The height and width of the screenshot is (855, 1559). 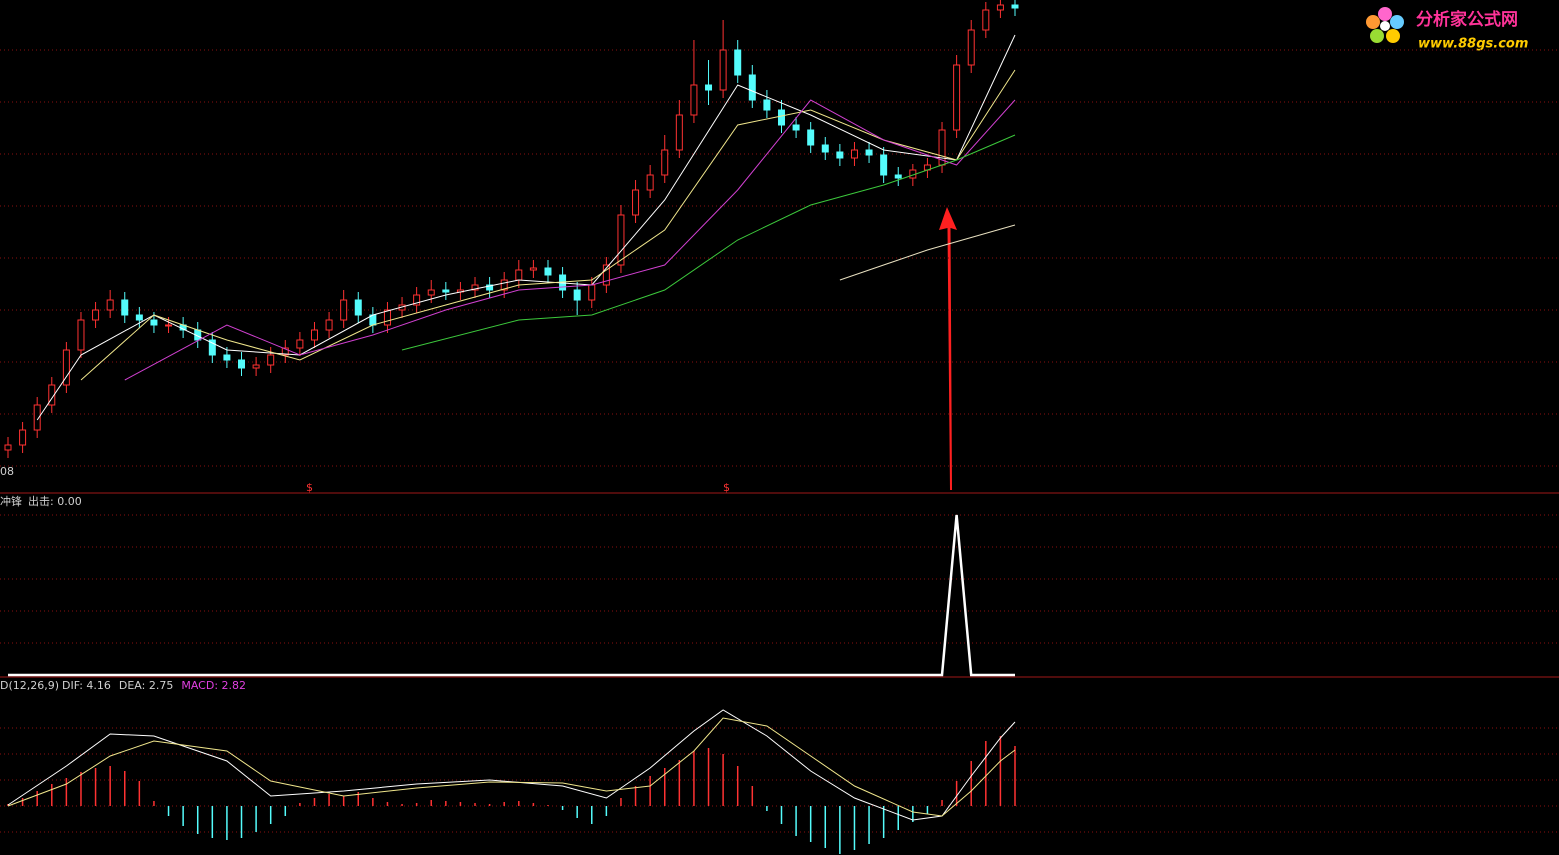 I want to click on logo-url: www.88gs.com, so click(x=1473, y=44).